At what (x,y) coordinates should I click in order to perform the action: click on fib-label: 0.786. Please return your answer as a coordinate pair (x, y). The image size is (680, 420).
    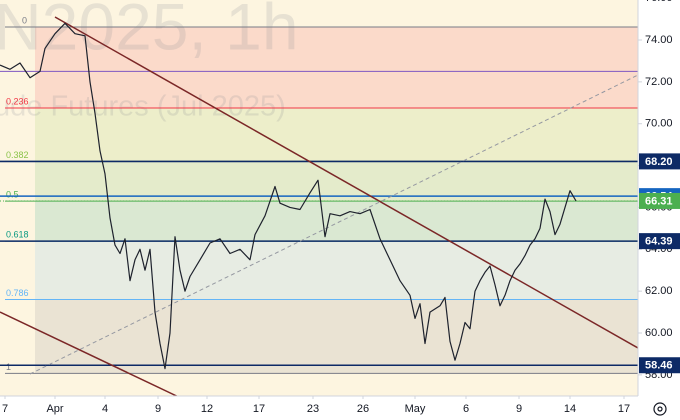
    Looking at the image, I should click on (17, 293).